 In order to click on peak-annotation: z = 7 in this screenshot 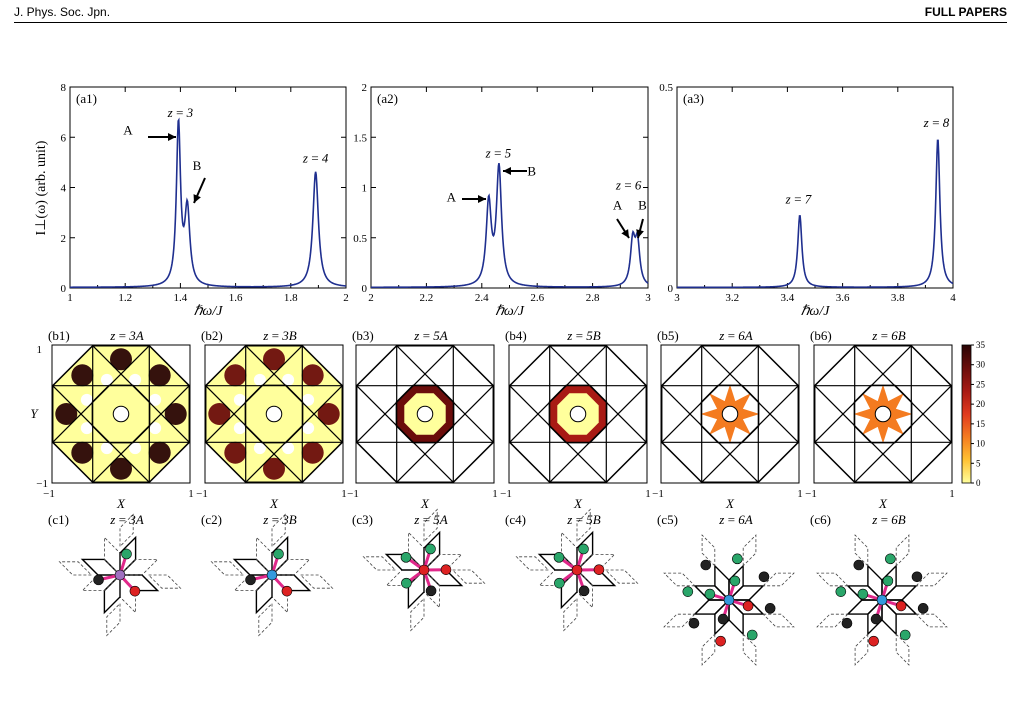, I will do `click(798, 199)`.